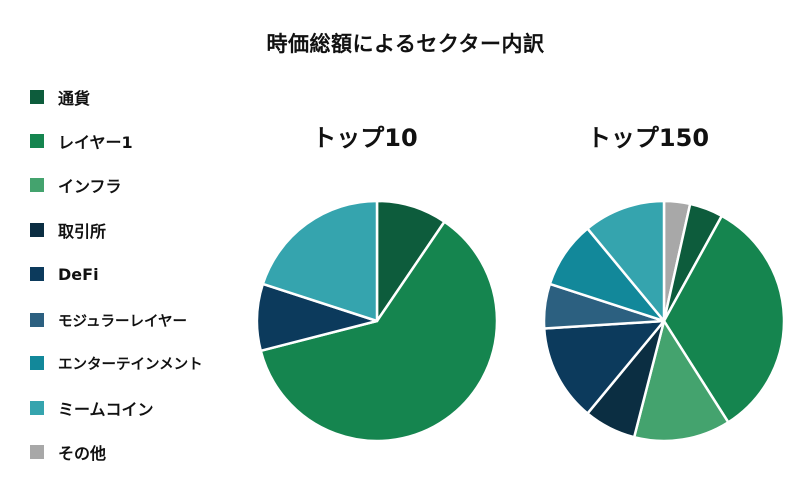  What do you see at coordinates (82, 231) in the screenshot?
I see `legend-label: 取引所` at bounding box center [82, 231].